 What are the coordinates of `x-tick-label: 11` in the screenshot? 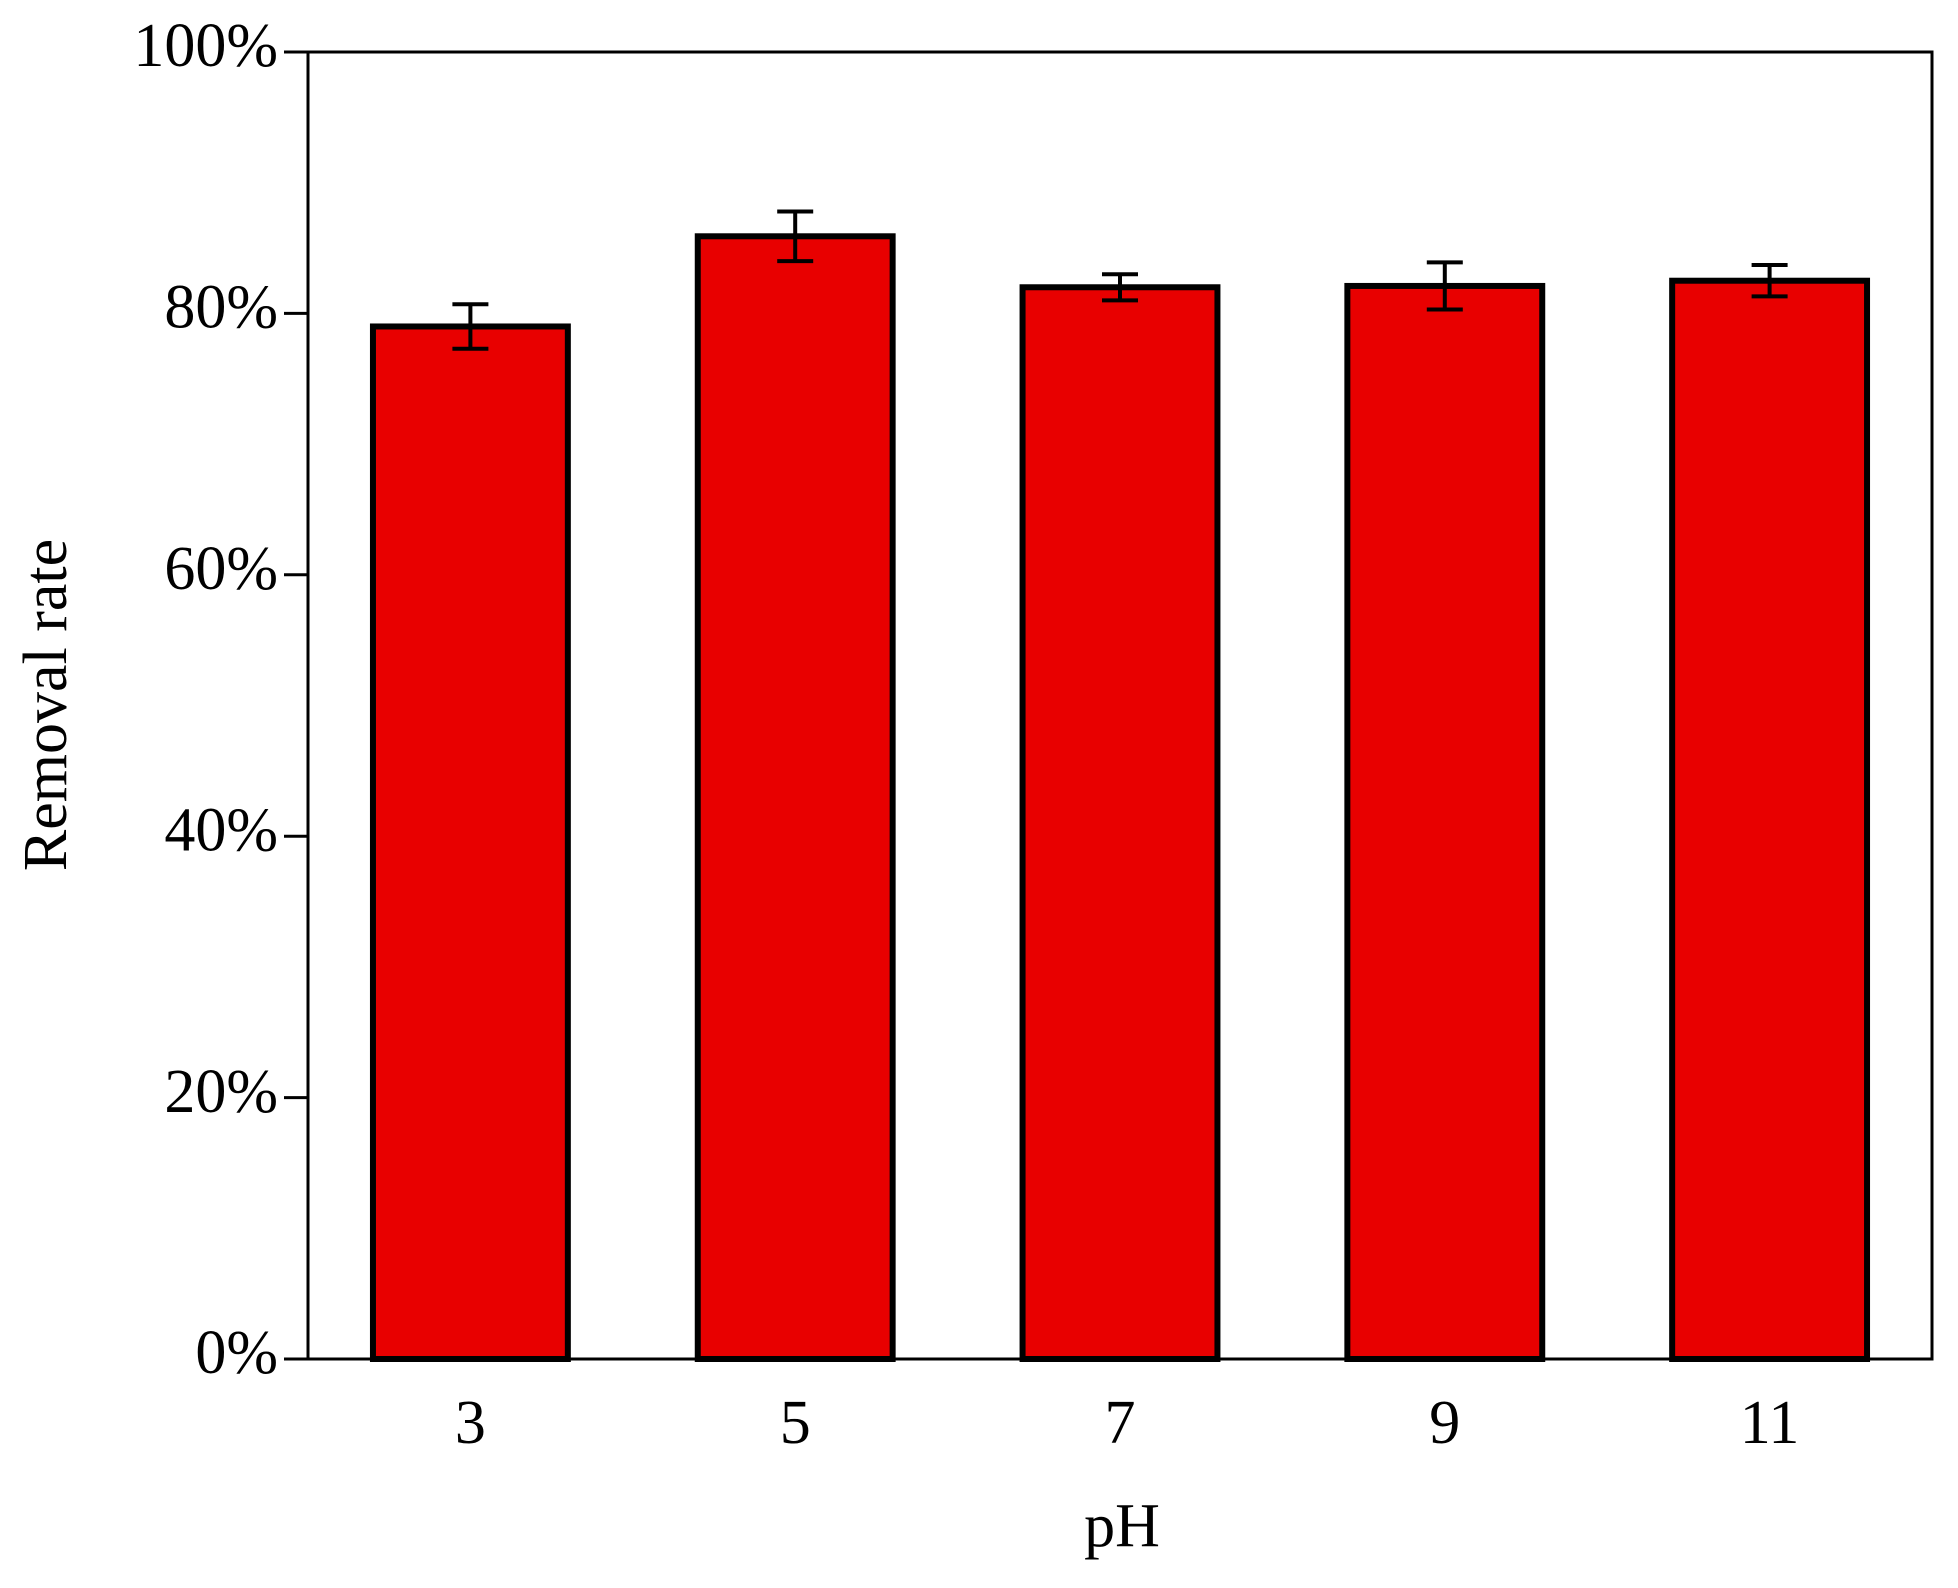 It's located at (1770, 1423).